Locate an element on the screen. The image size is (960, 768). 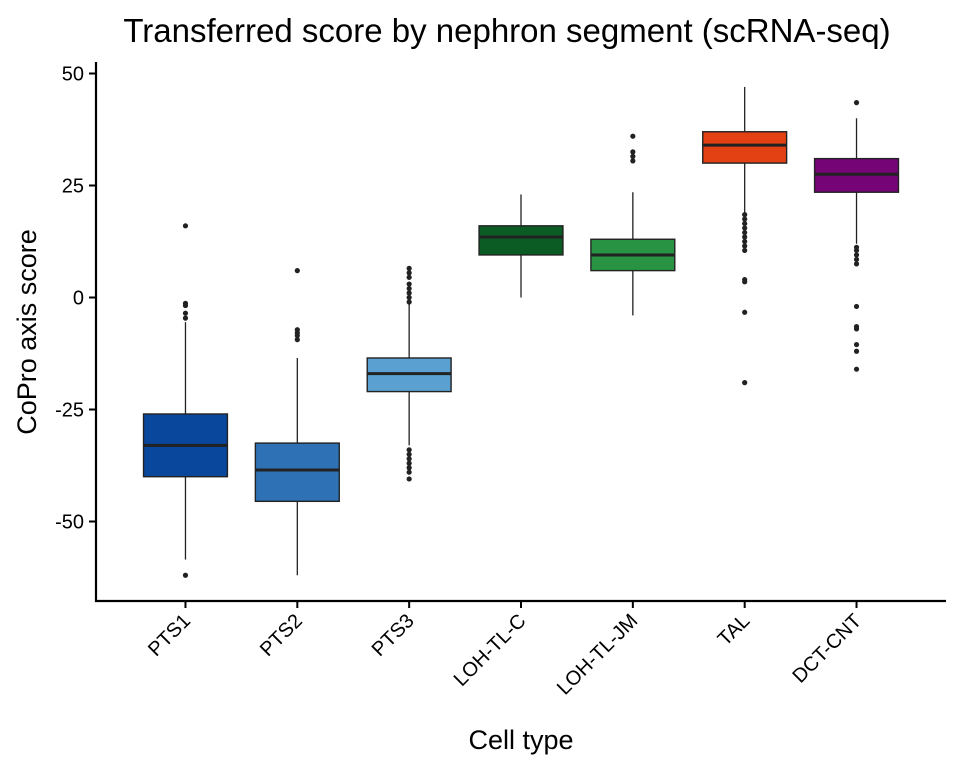
box-group-loh-tl-c is located at coordinates (521, 246).